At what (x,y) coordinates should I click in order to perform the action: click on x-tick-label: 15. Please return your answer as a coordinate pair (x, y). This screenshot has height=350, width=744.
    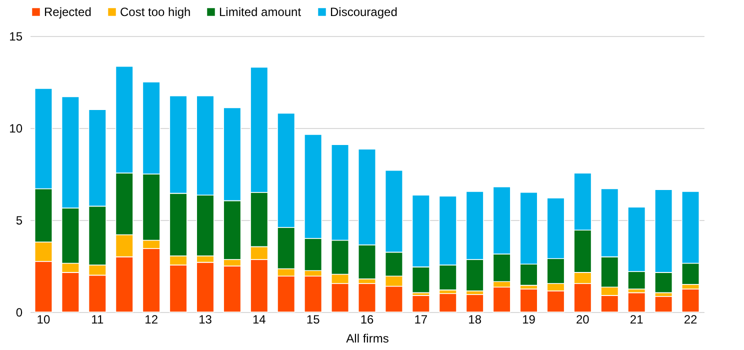
    Looking at the image, I should click on (313, 319).